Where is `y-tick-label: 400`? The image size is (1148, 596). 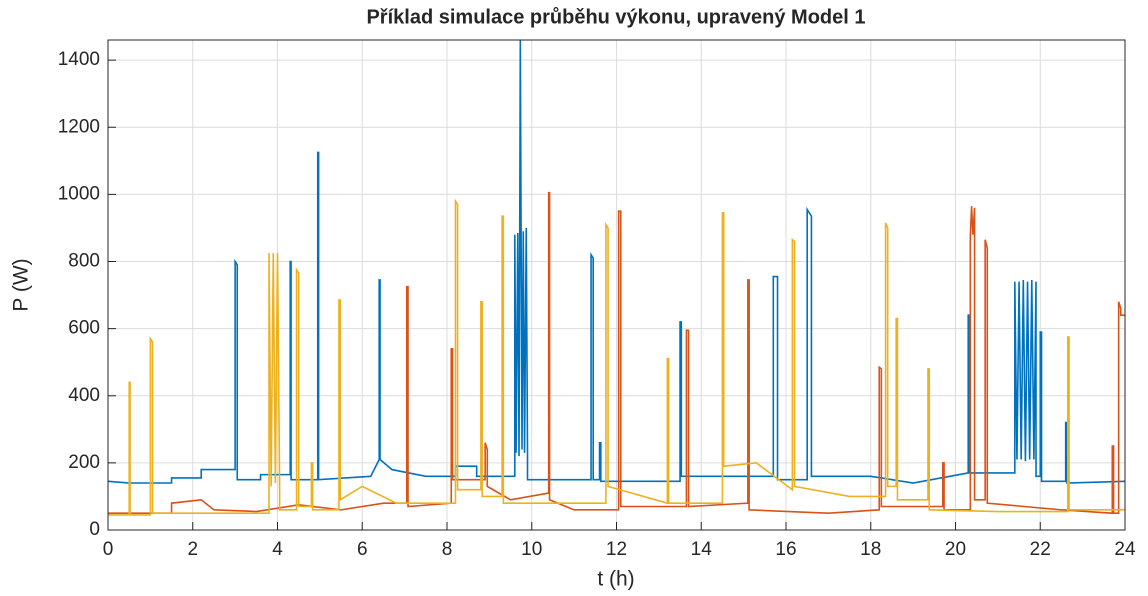 y-tick-label: 400 is located at coordinates (84, 395).